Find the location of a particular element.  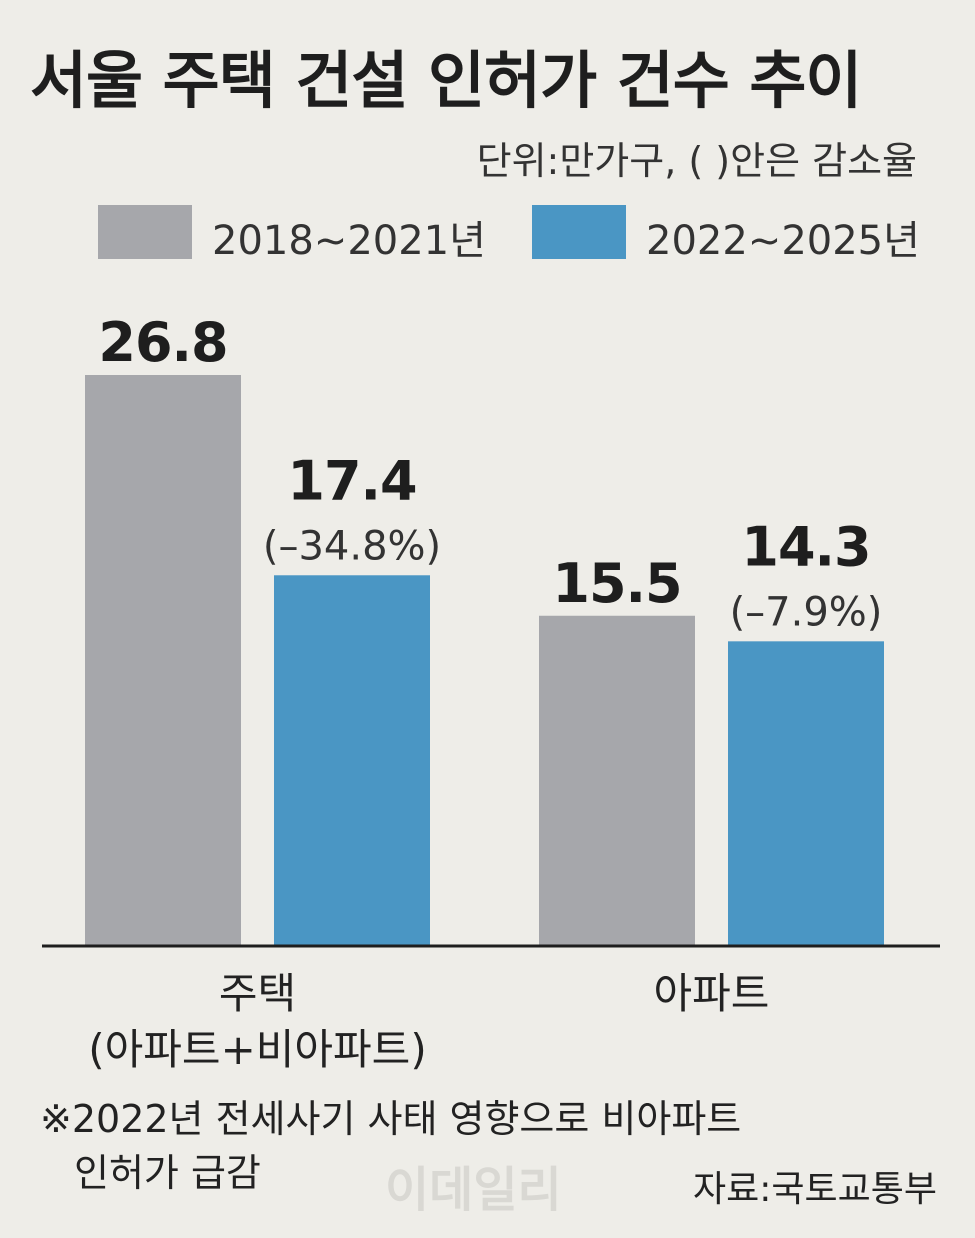

data-label-s2-c2: 14.3 is located at coordinates (805, 546).